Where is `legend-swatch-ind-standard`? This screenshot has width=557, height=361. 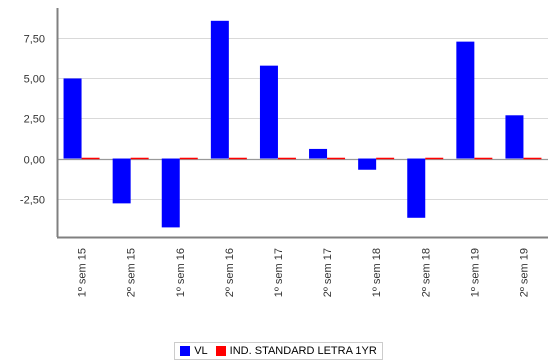 legend-swatch-ind-standard is located at coordinates (220, 351).